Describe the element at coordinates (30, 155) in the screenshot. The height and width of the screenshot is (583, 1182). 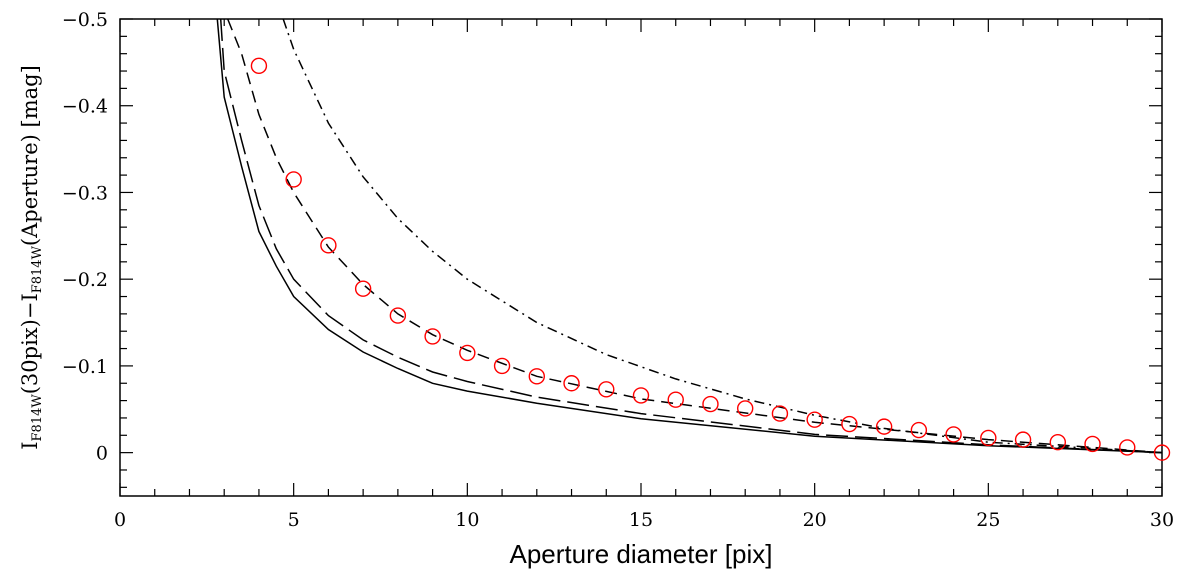
I see `y-axis-label-part: (Aperture) [mag]` at that location.